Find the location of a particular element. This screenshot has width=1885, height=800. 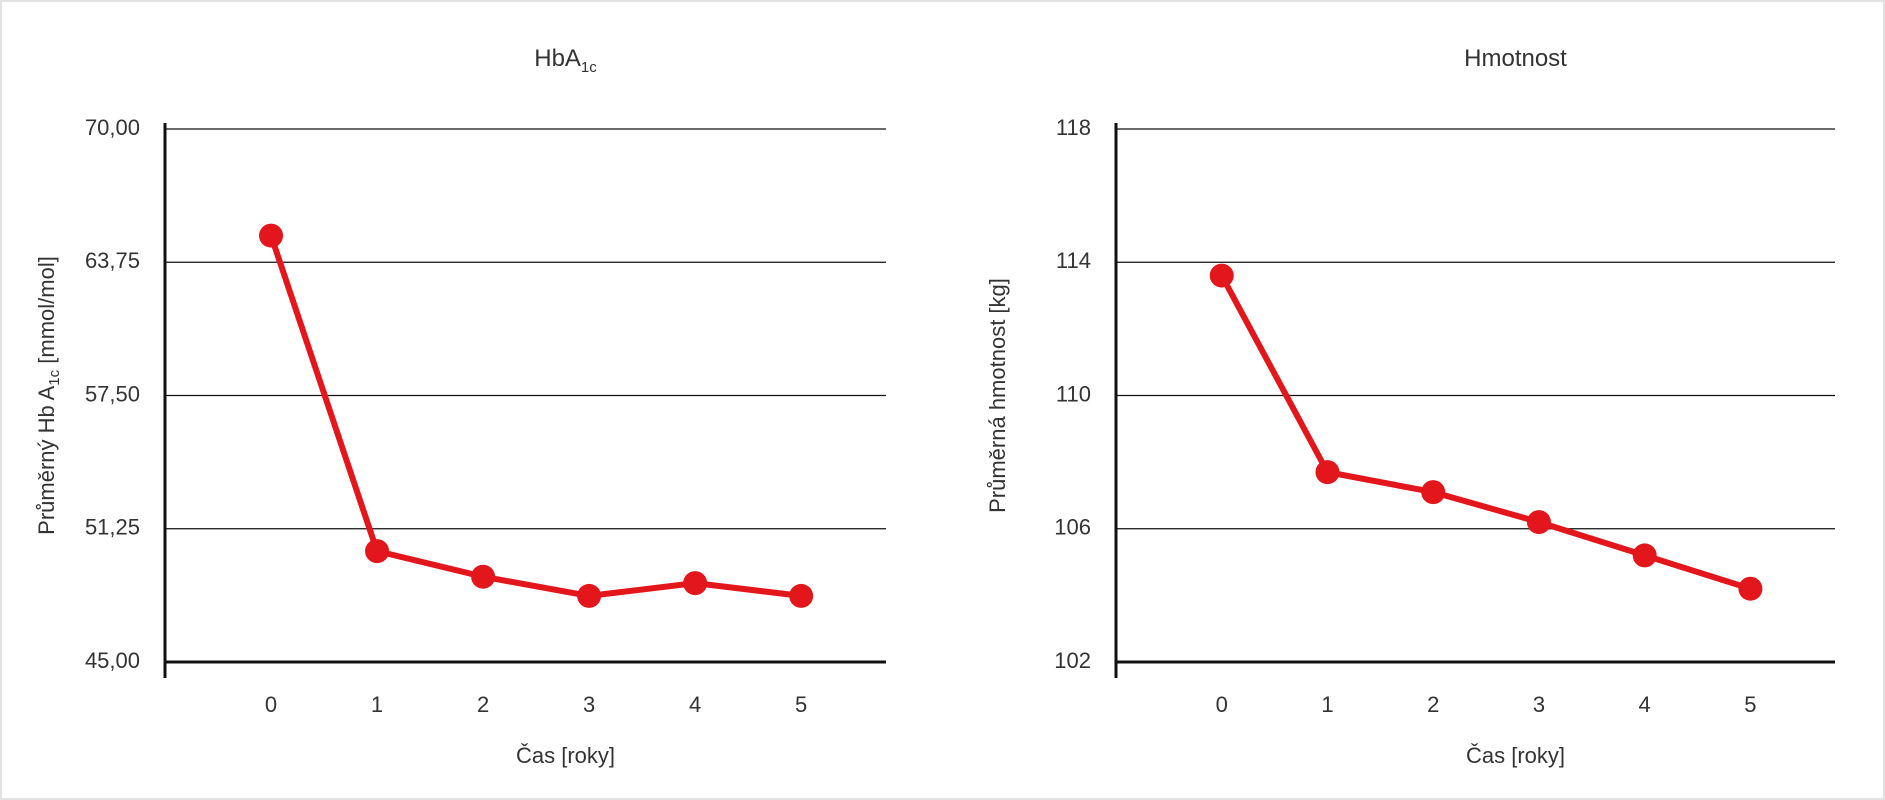

y-axis-label: Průměrný Hb A1c [mmol/mol] is located at coordinates (48, 395).